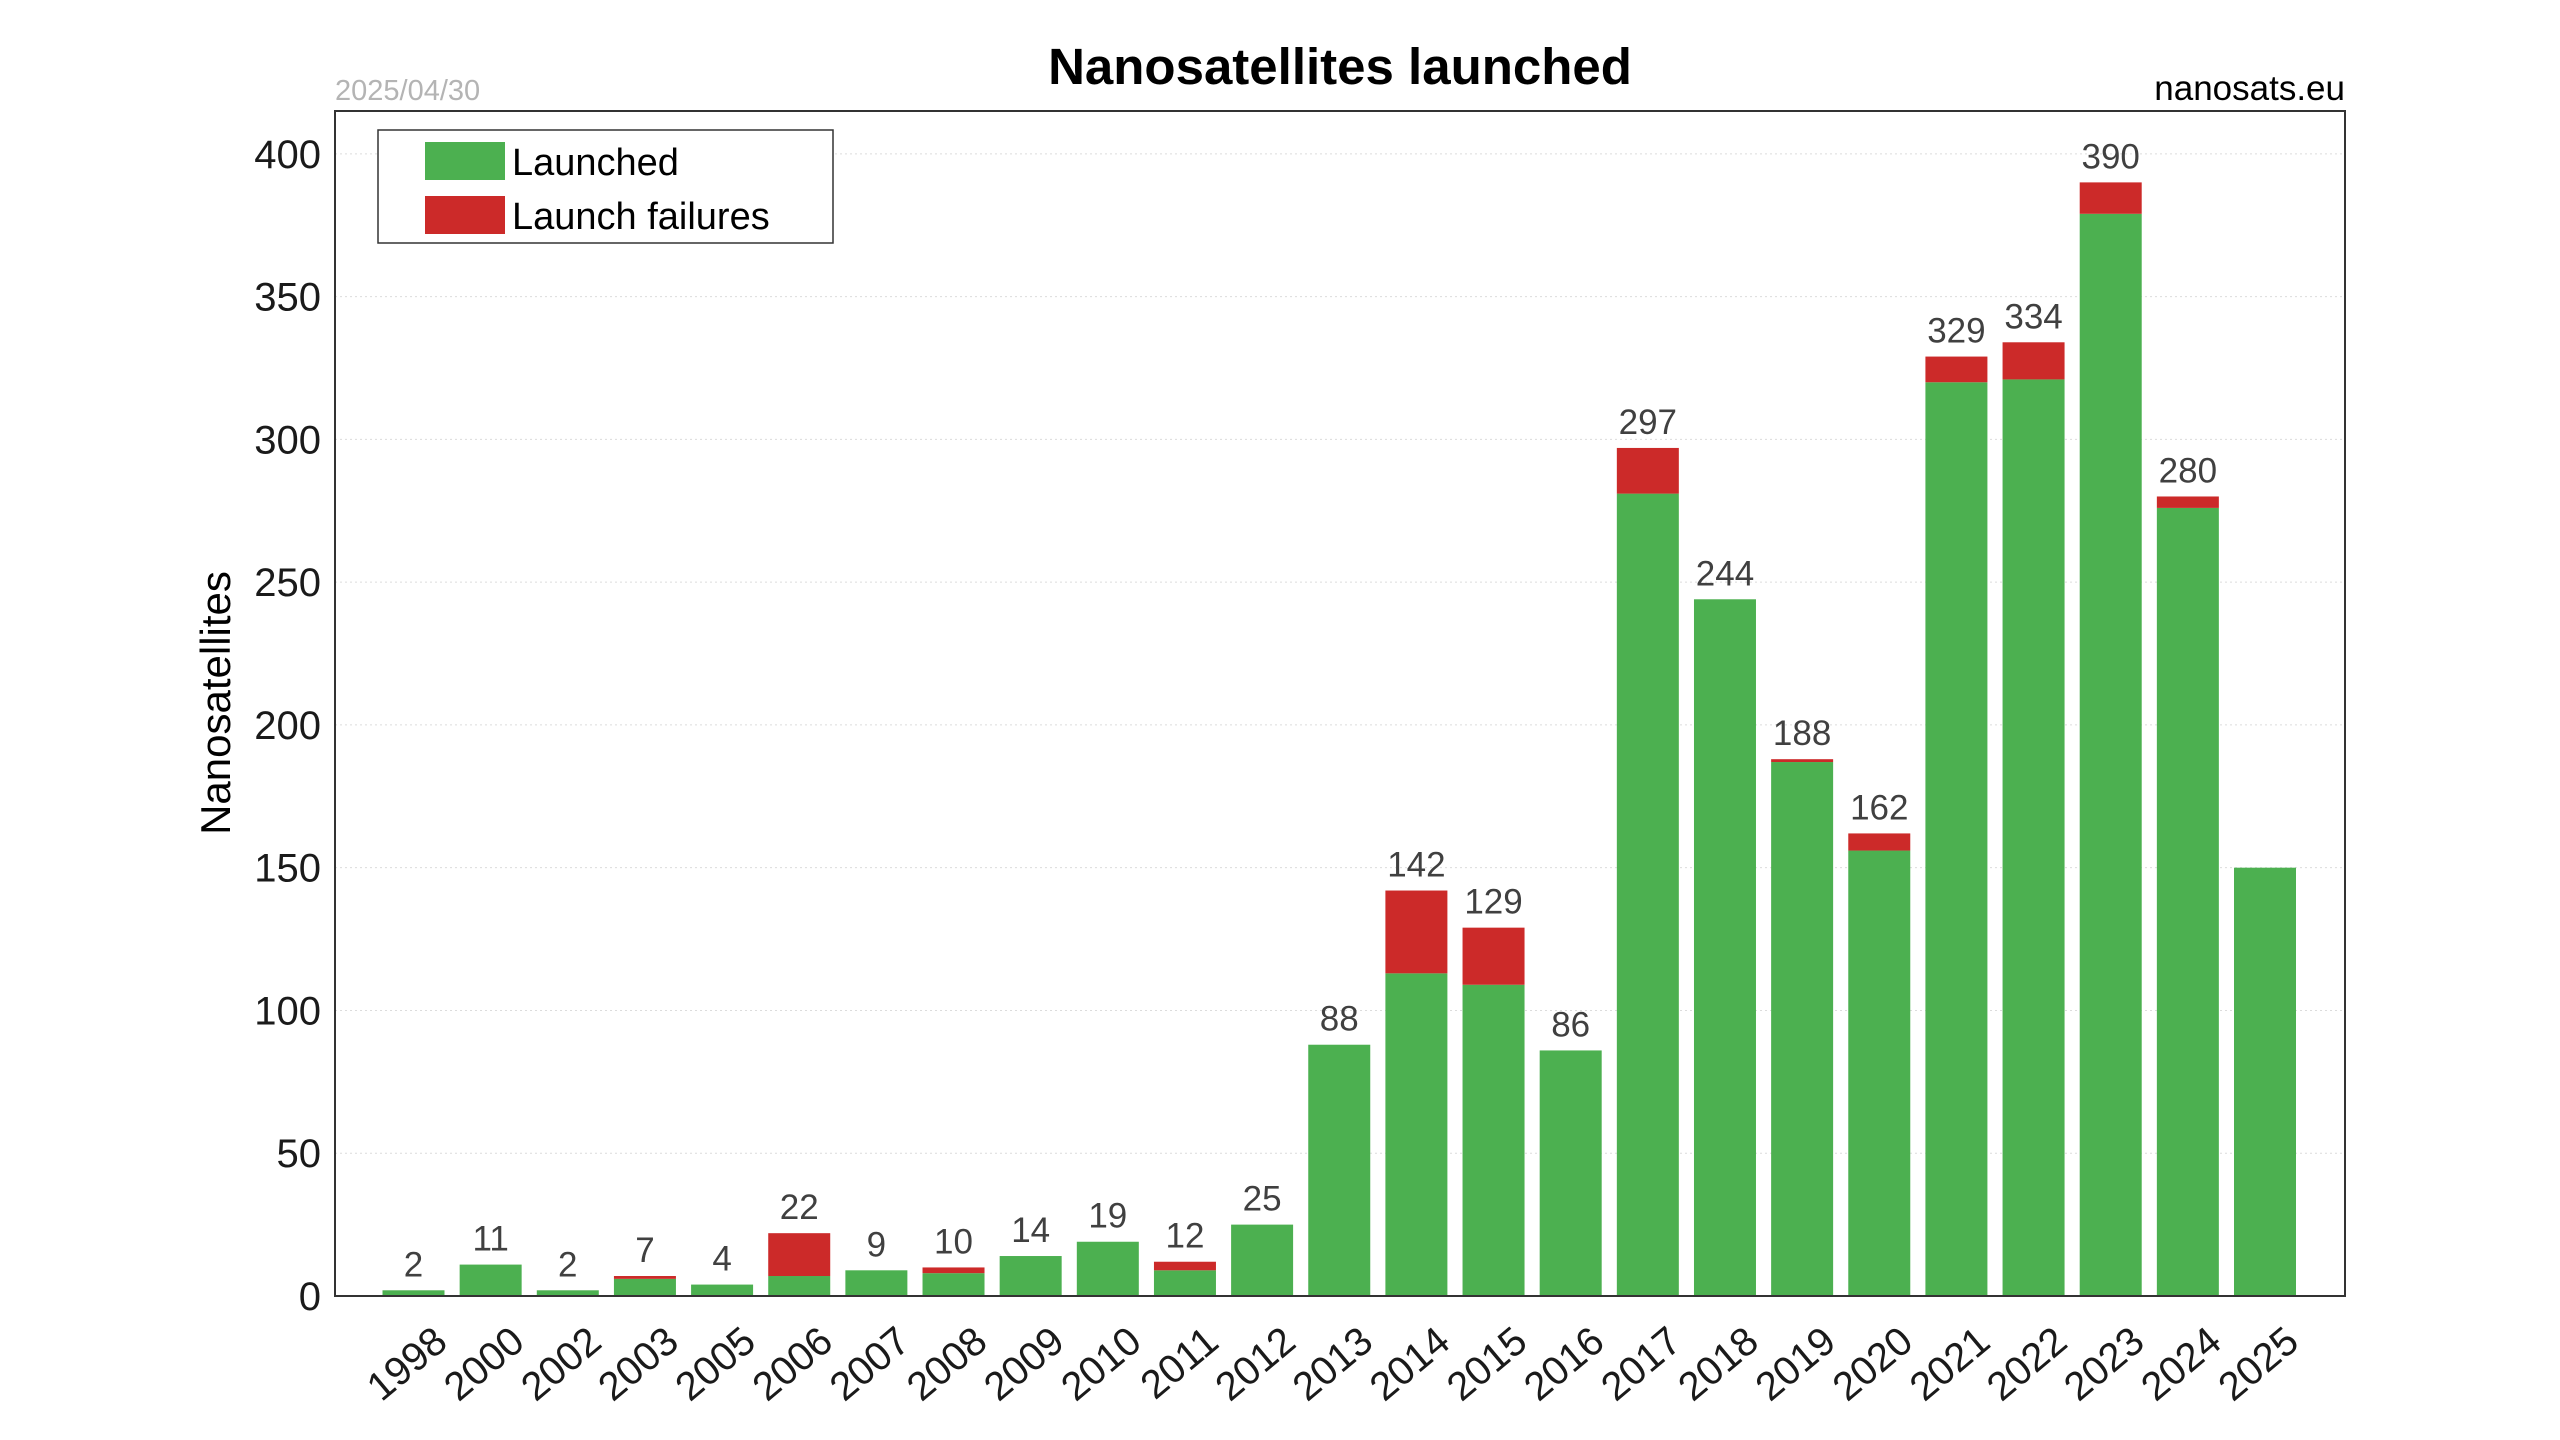 The image size is (2560, 1440). Describe the element at coordinates (595, 163) in the screenshot. I see `legend-label-launched: Launched` at that location.